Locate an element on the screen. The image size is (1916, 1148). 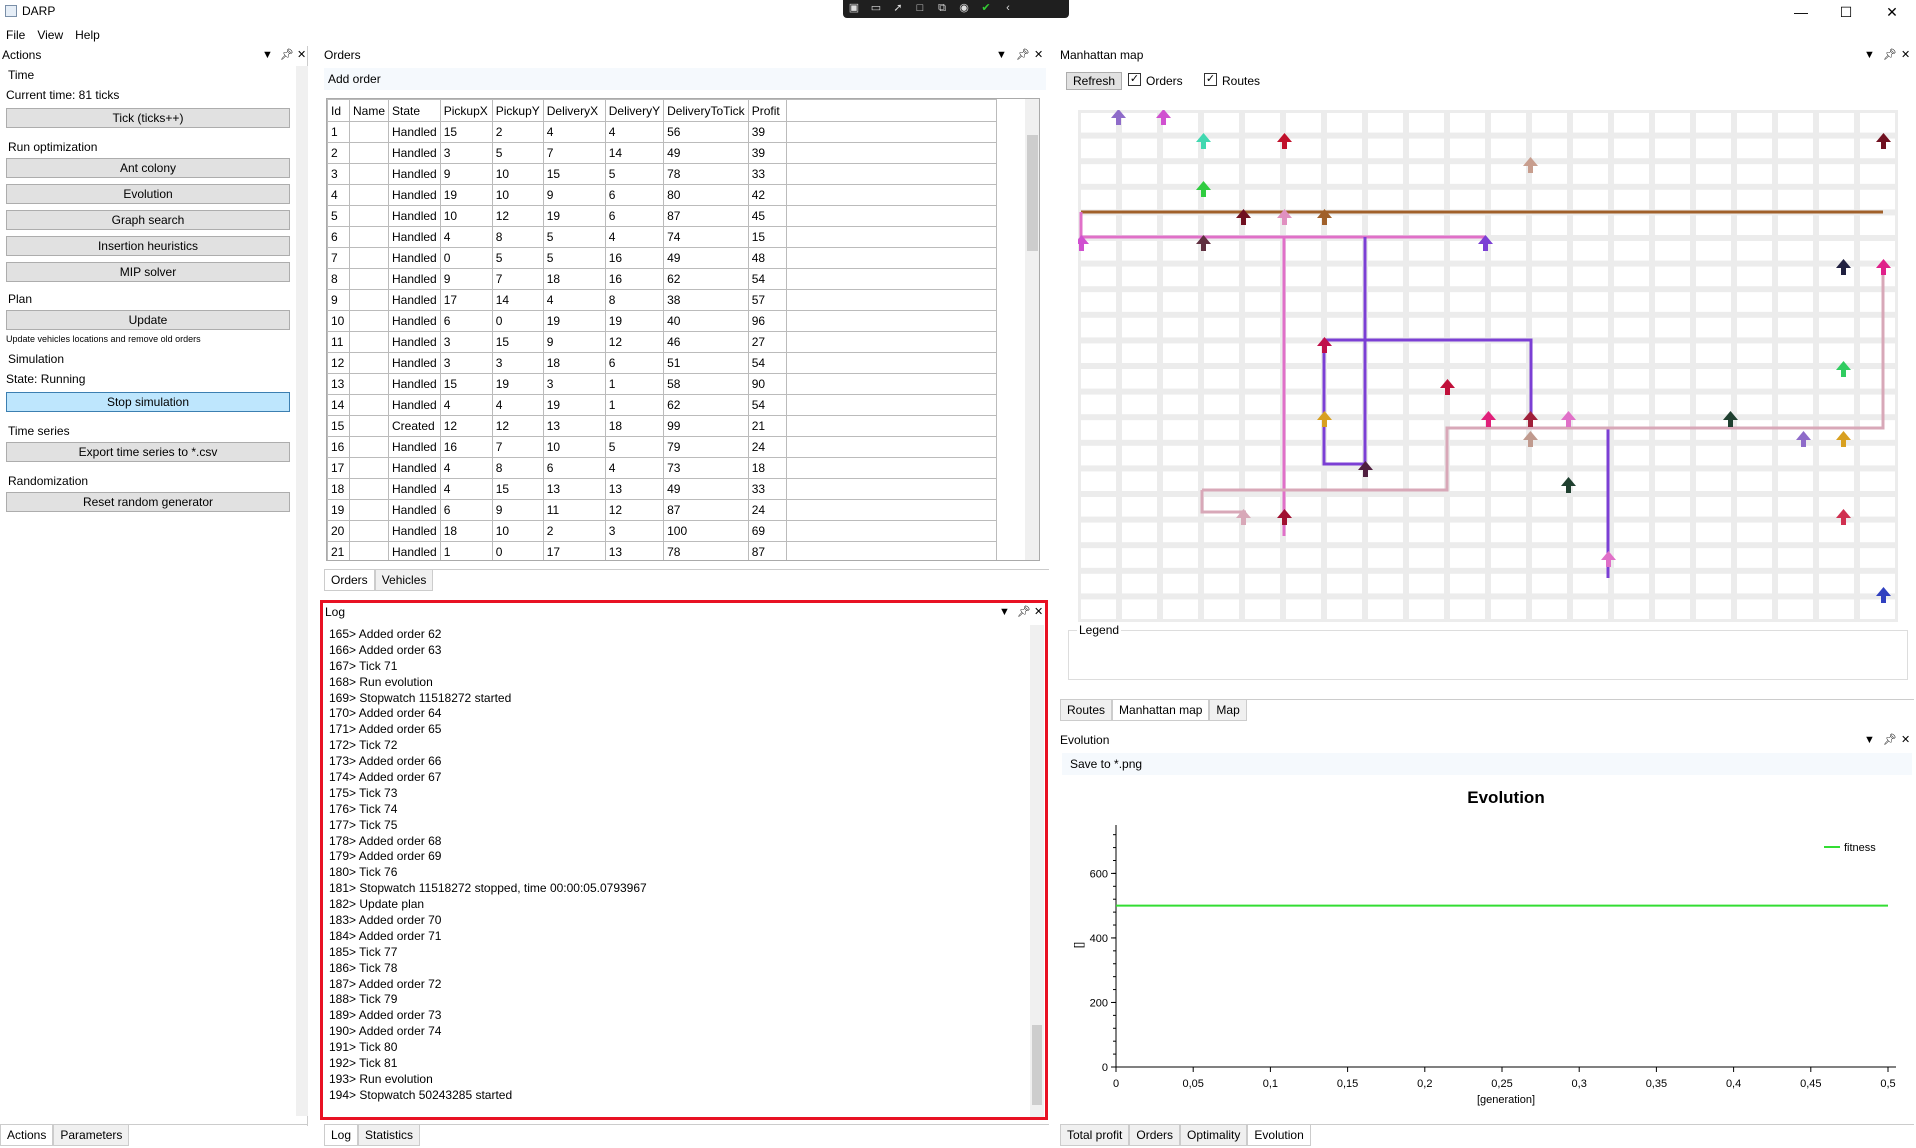
table-cell: 51 is located at coordinates (706, 363).